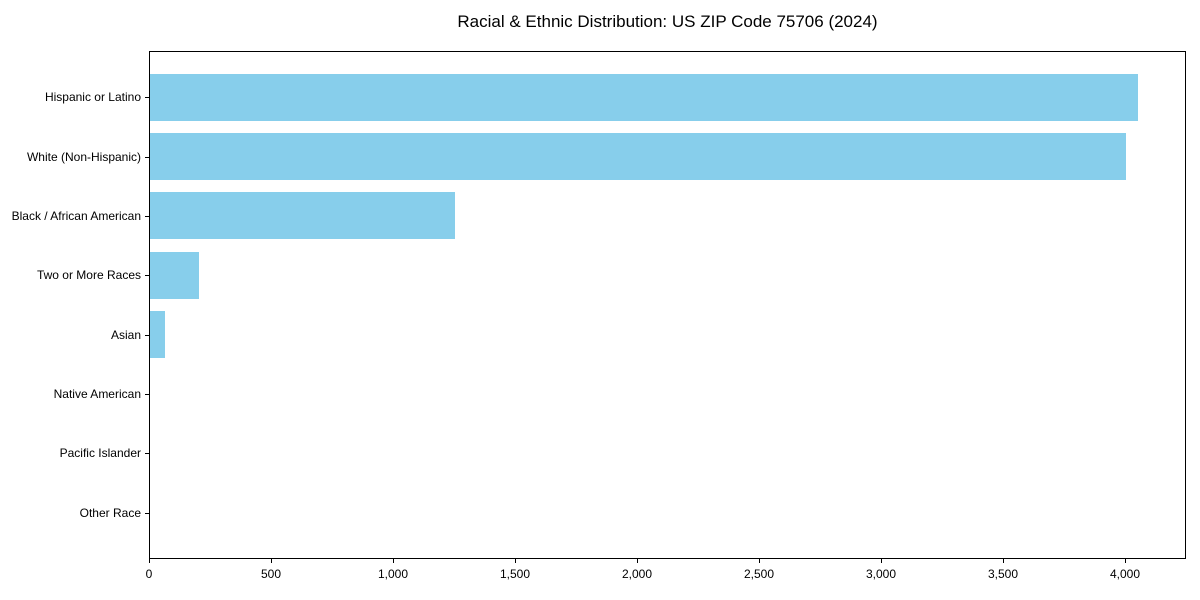  I want to click on x-axis-tick-label: 3,000, so click(881, 574).